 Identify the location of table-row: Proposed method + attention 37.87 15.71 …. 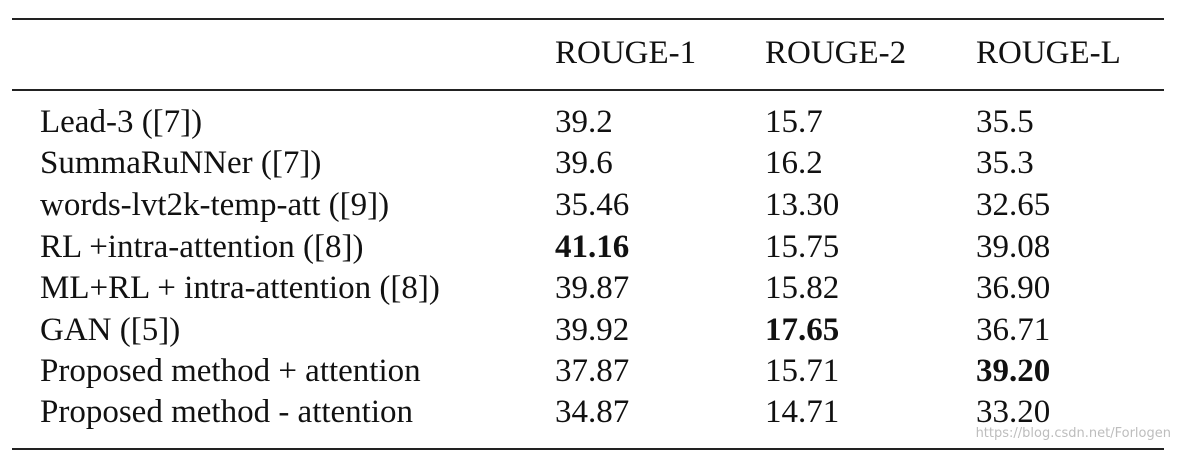
(591, 371).